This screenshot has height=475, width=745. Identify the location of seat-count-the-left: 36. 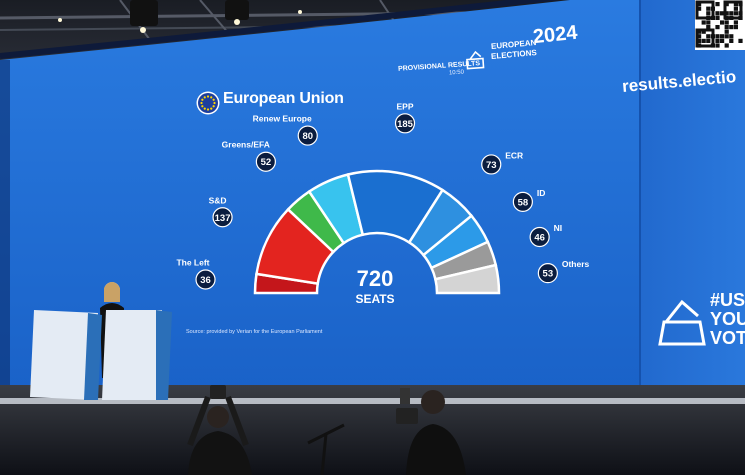
(205, 280).